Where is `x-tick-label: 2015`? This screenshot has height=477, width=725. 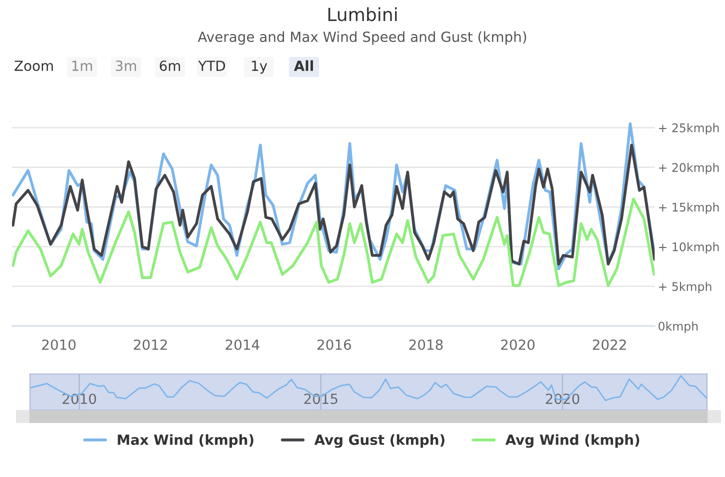 x-tick-label: 2015 is located at coordinates (321, 399).